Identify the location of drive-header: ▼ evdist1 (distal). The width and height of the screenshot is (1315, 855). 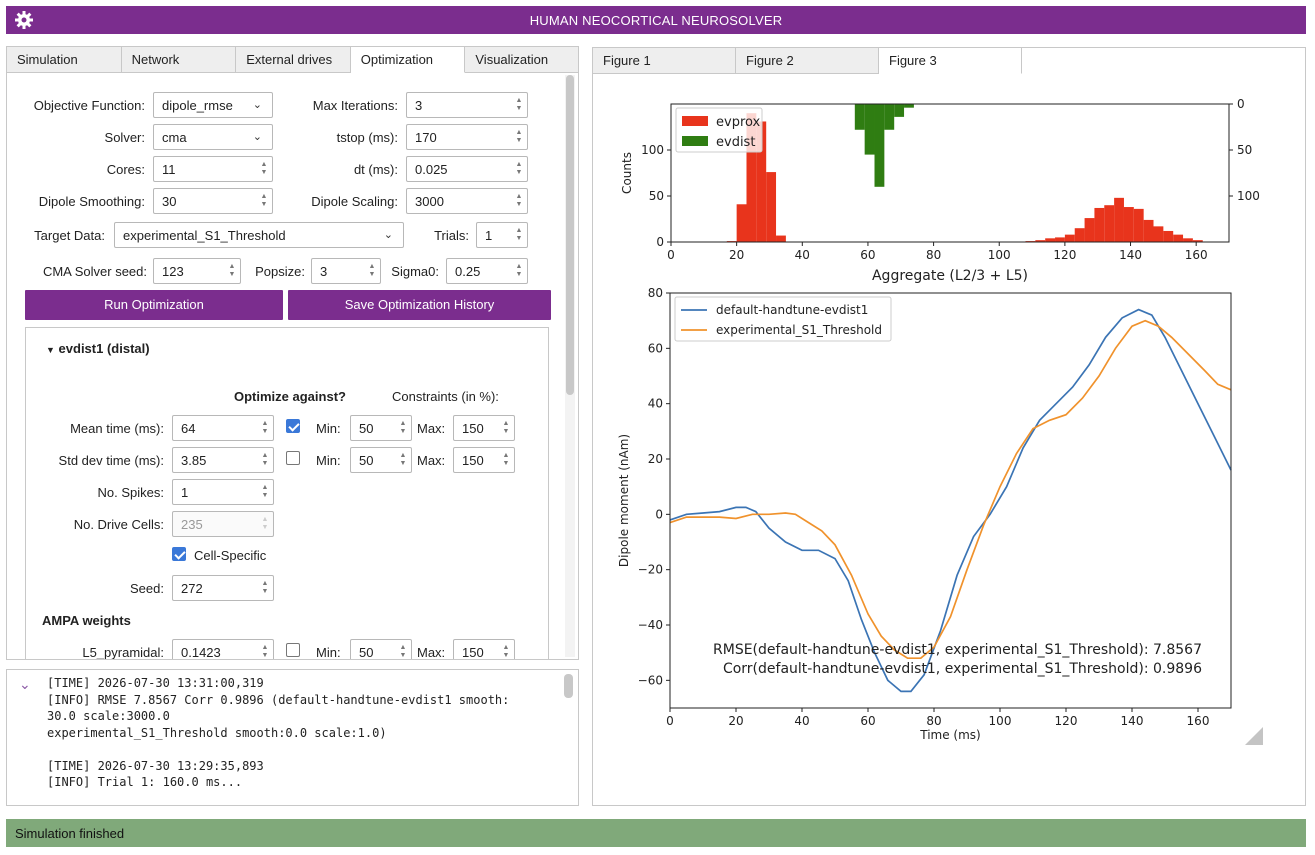
(98, 348).